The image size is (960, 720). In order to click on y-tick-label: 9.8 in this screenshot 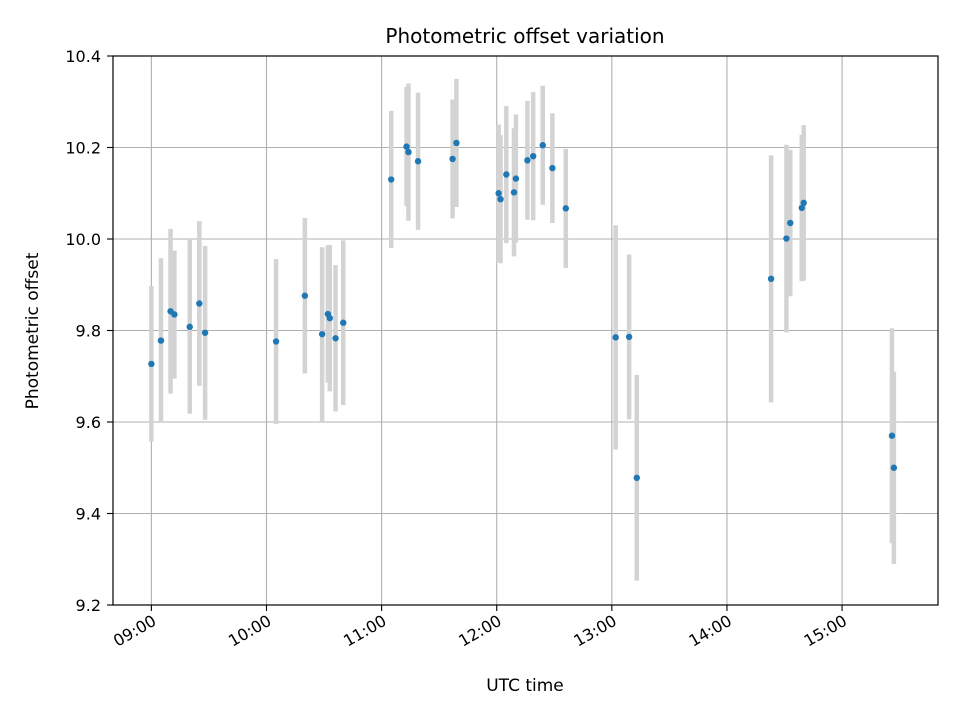, I will do `click(88, 331)`.